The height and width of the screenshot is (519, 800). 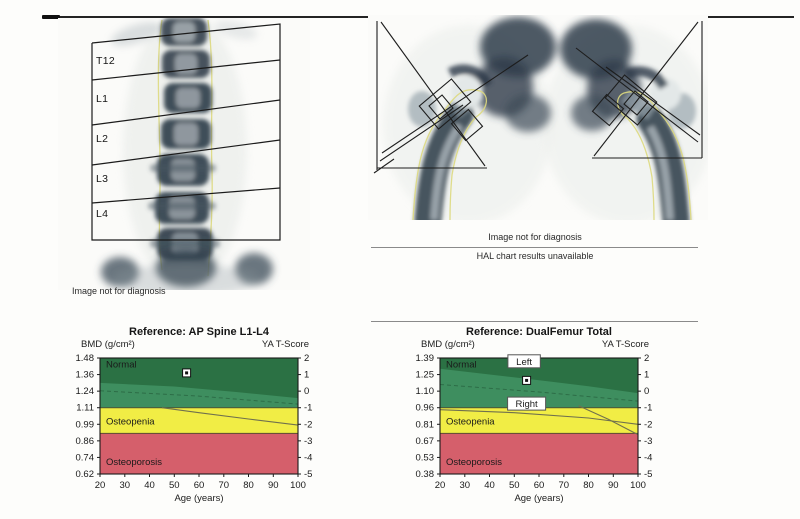 What do you see at coordinates (425, 424) in the screenshot?
I see `bmd-tick-label: 0.81` at bounding box center [425, 424].